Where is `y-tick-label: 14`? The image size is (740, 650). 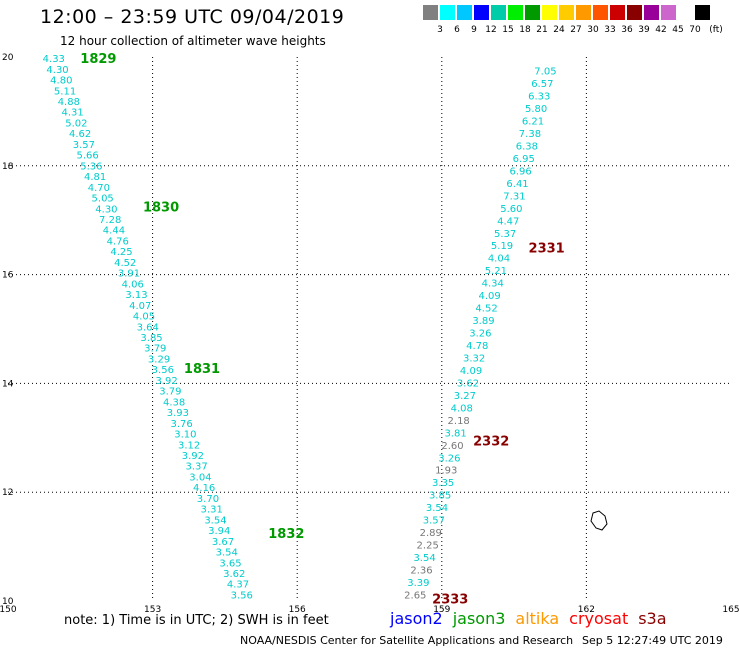
y-tick-label: 14 is located at coordinates (8, 384).